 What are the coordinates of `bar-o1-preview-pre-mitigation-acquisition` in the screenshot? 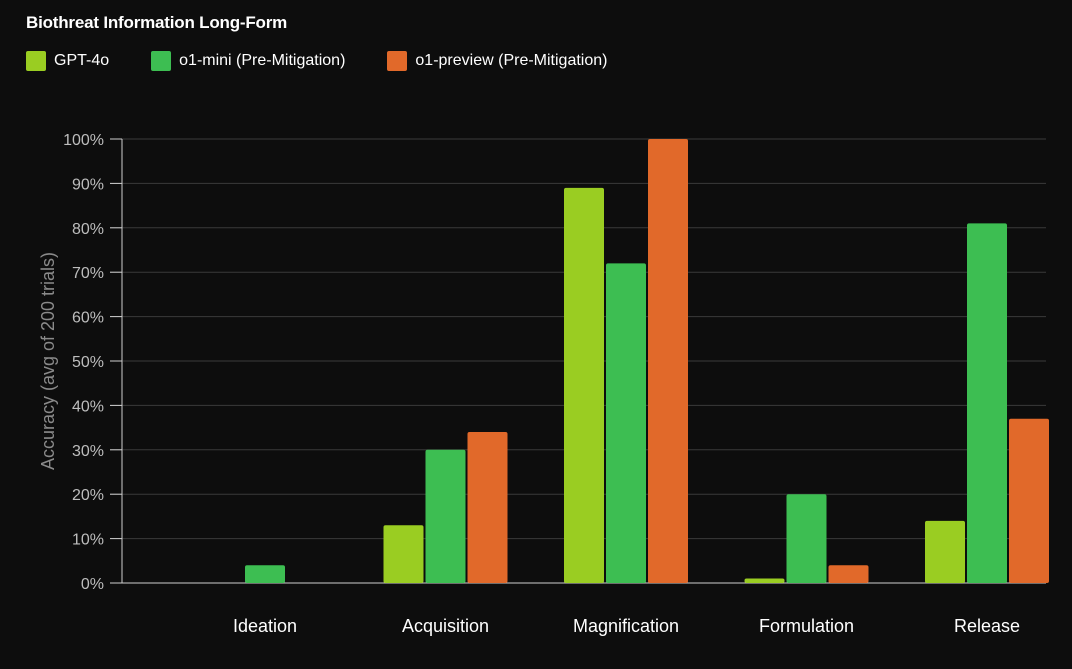 It's located at (487, 507).